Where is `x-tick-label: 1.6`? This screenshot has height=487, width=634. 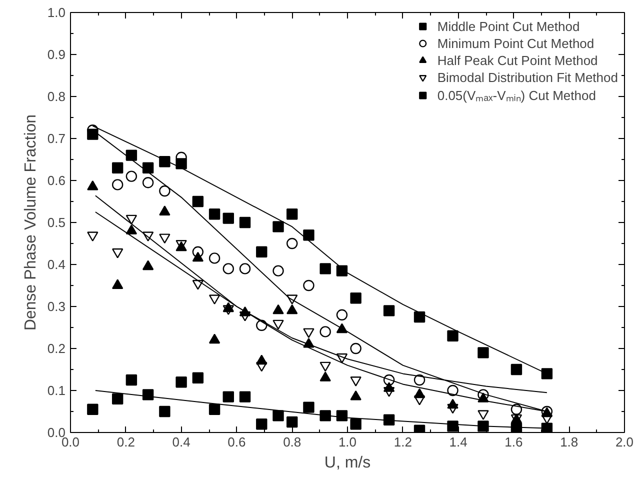 x-tick-label: 1.6 is located at coordinates (513, 442).